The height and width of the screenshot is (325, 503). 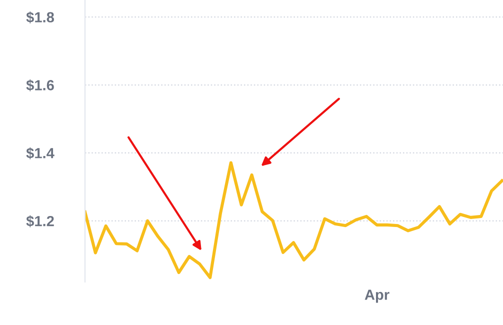 I want to click on y-tick-label: $1.4, so click(x=40, y=153).